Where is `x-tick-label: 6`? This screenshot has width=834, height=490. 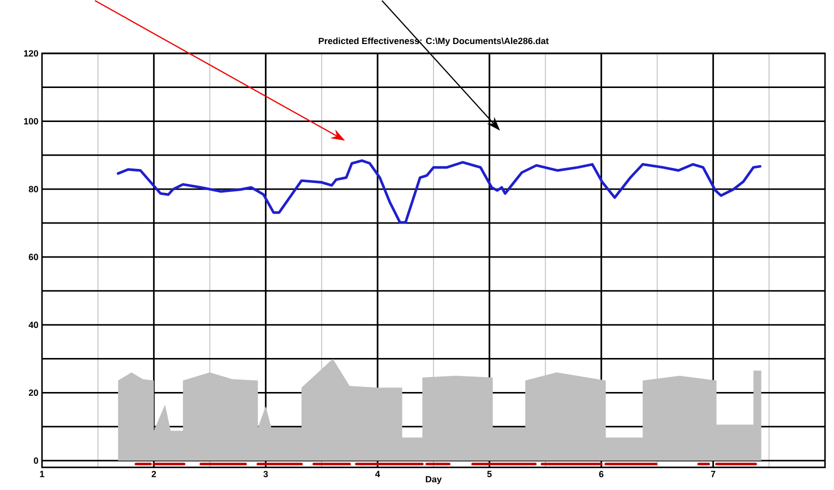 x-tick-label: 6 is located at coordinates (601, 474).